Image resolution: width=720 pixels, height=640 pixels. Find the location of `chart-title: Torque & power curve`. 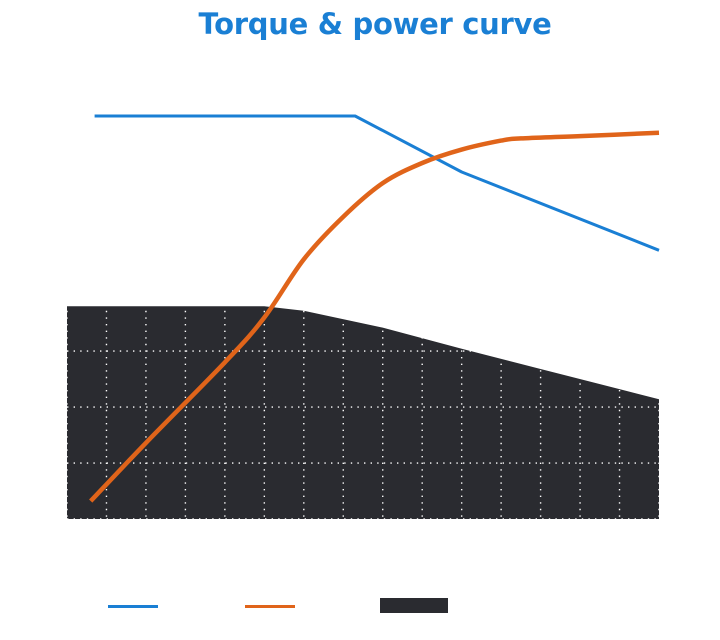

chart-title: Torque & power curve is located at coordinates (375, 24).